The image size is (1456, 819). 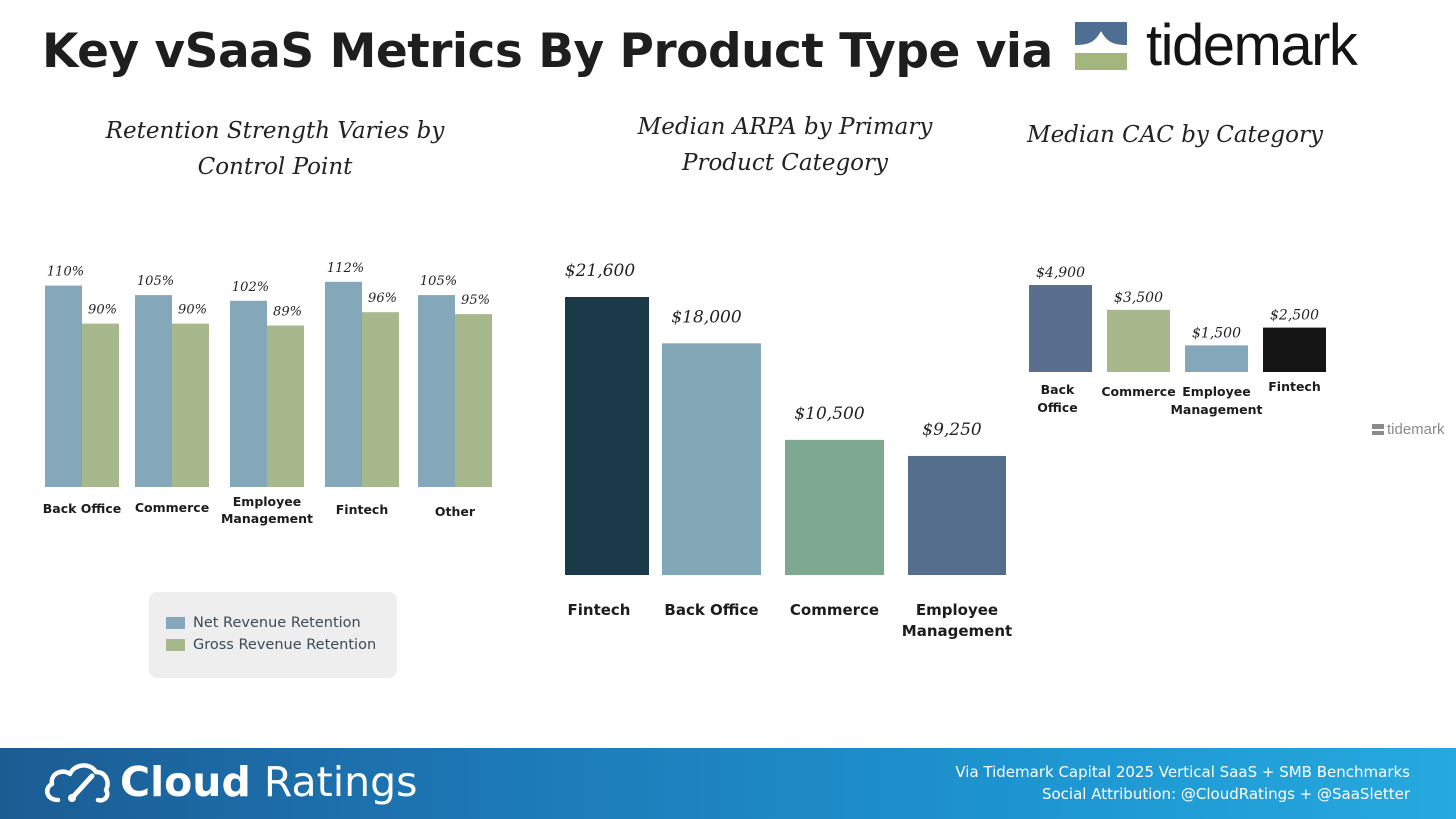 I want to click on bar-arpa-commerce, so click(x=834, y=507).